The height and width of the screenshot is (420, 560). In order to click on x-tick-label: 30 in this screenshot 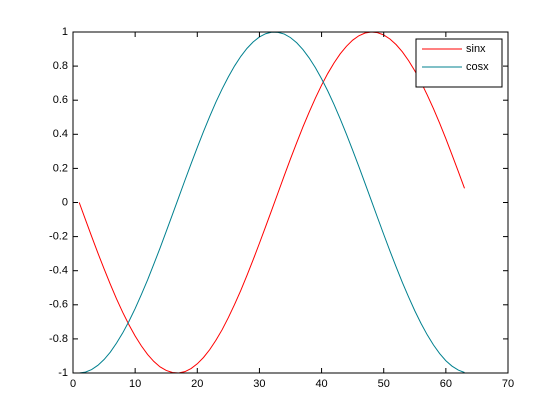, I will do `click(259, 384)`.